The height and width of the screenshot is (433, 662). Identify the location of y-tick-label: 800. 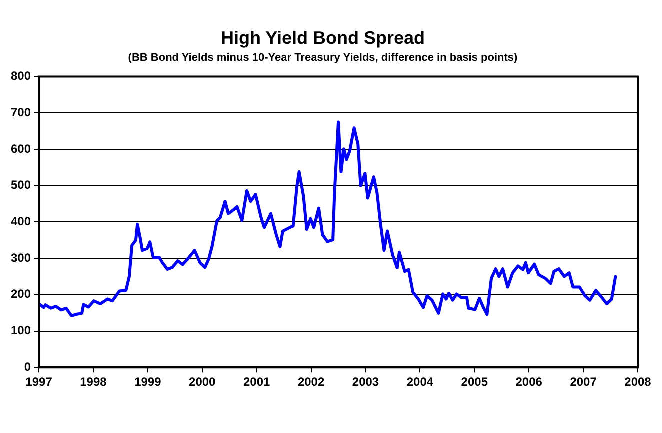
(21, 76).